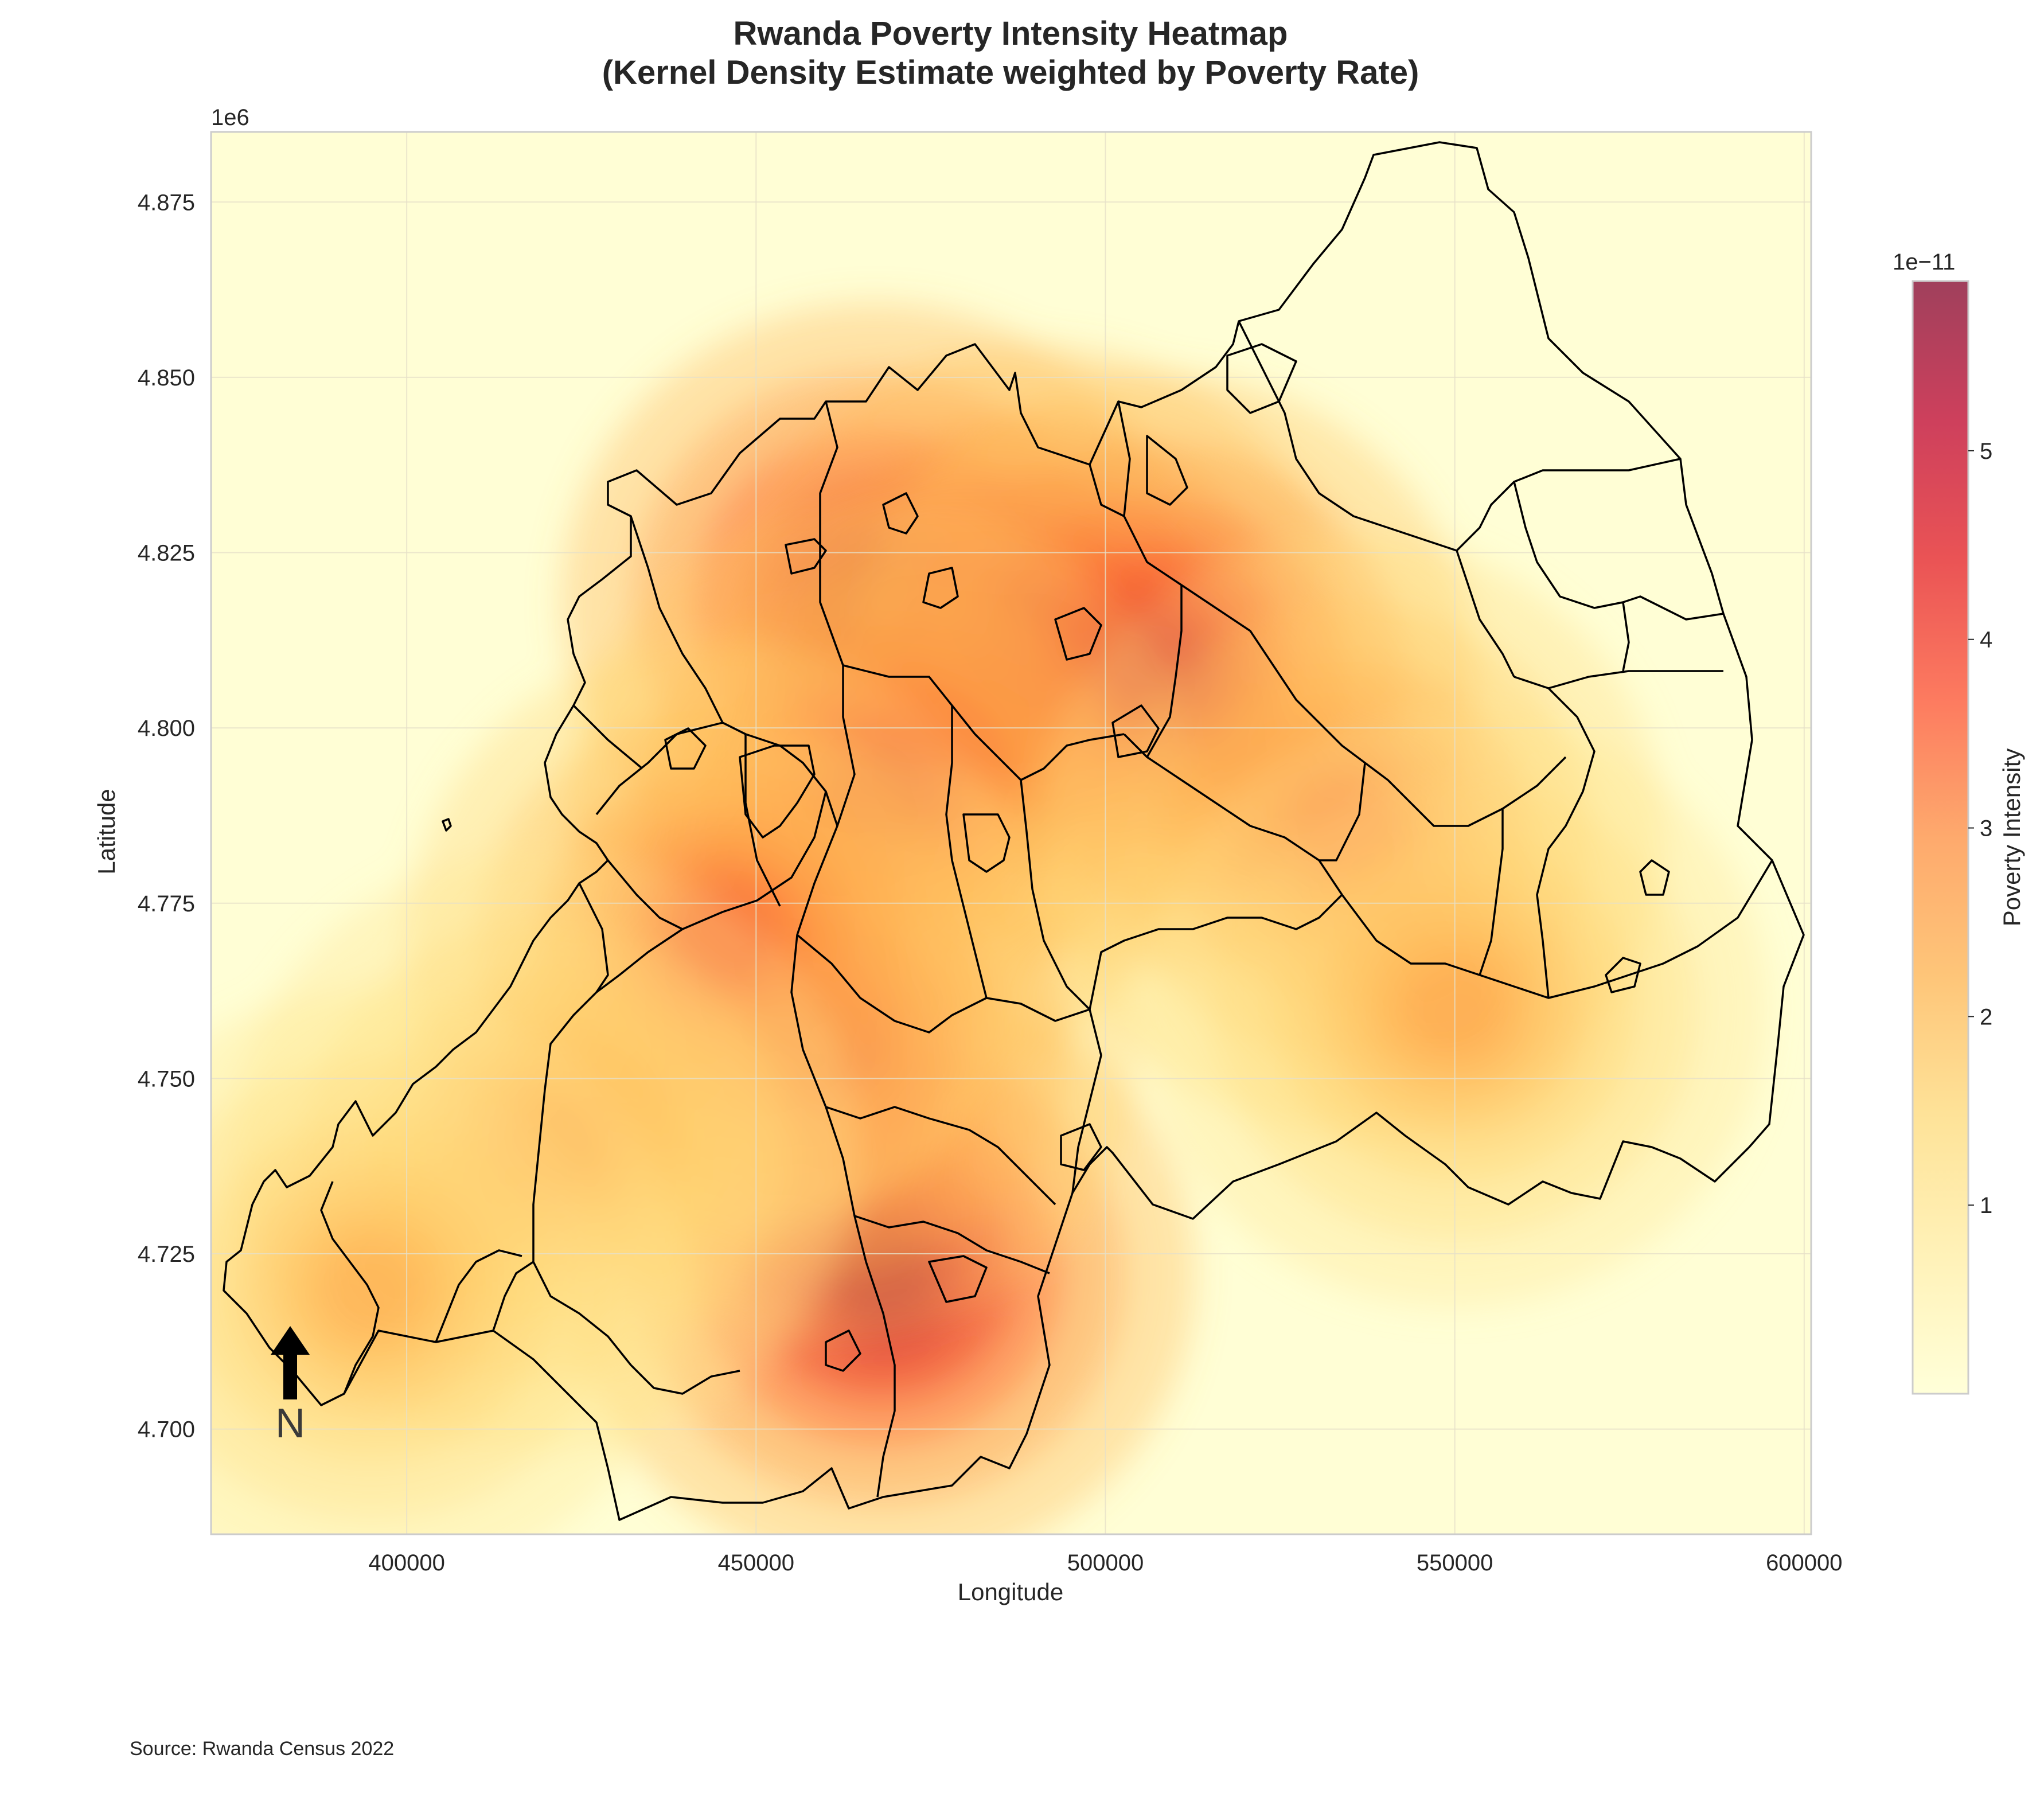 The height and width of the screenshot is (1817, 2044). Describe the element at coordinates (167, 904) in the screenshot. I see `y-tick-label: 4.775` at that location.